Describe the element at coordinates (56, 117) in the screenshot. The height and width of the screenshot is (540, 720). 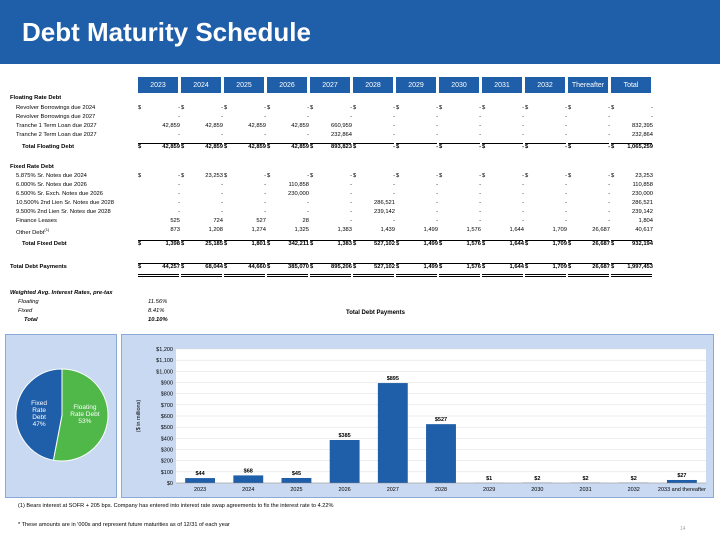
I see `row-label: Revolver Borrowings due 2027` at that location.